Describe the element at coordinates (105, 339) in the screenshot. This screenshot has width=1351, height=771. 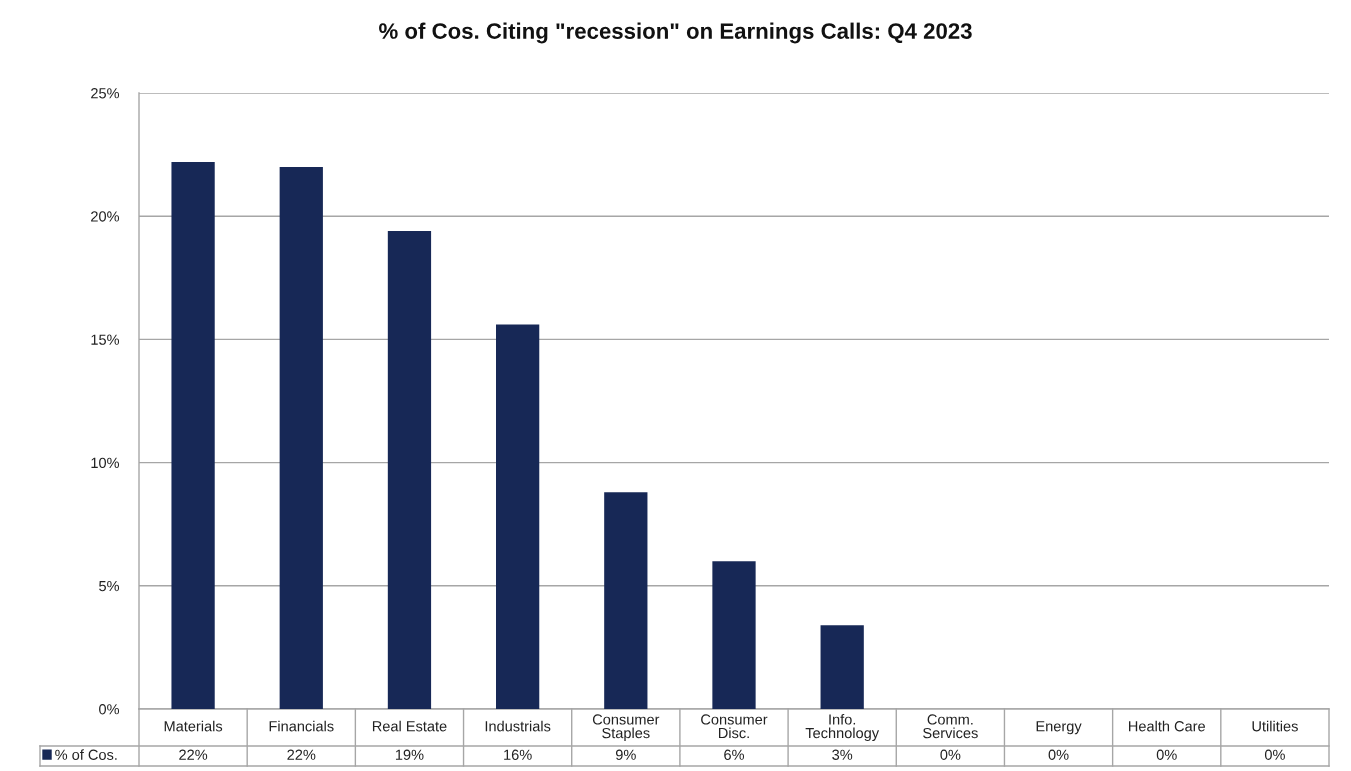
I see `y-tick-label: 15%` at that location.